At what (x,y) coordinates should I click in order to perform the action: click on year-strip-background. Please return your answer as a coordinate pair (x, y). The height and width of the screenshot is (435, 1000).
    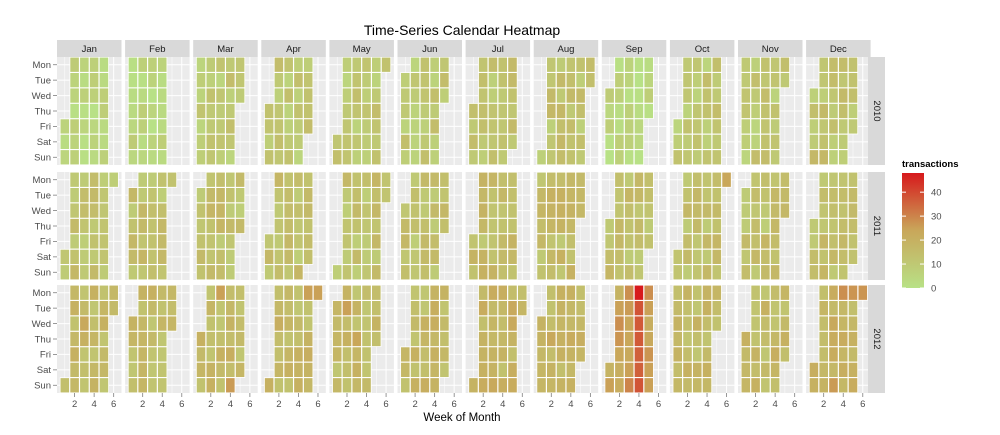
    Looking at the image, I should click on (876, 339).